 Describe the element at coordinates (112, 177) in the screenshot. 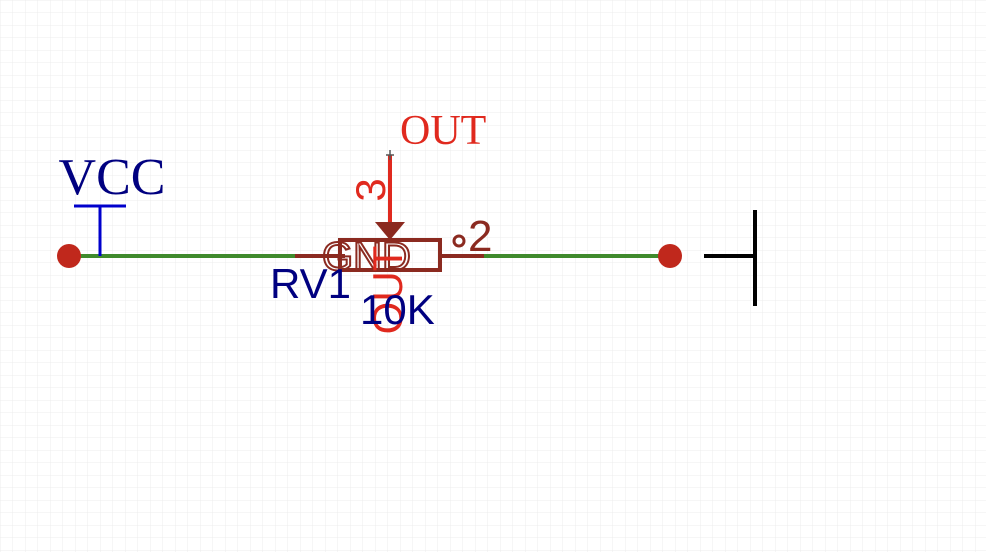

I see `vcc-label: VCC` at that location.